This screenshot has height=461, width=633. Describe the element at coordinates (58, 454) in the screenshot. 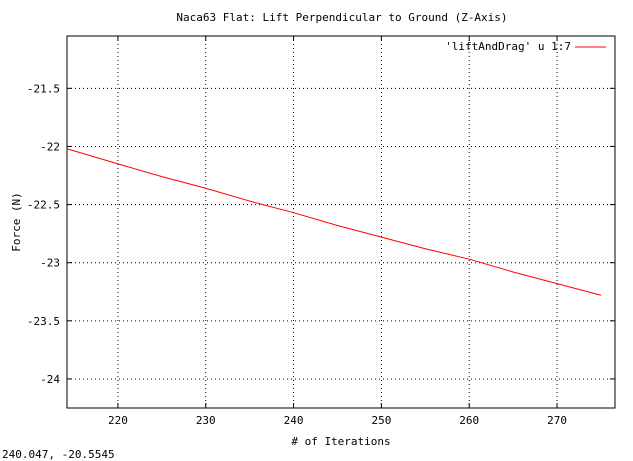

I see `mouse-coordinate-readout: 240.047, -20.5545` at that location.